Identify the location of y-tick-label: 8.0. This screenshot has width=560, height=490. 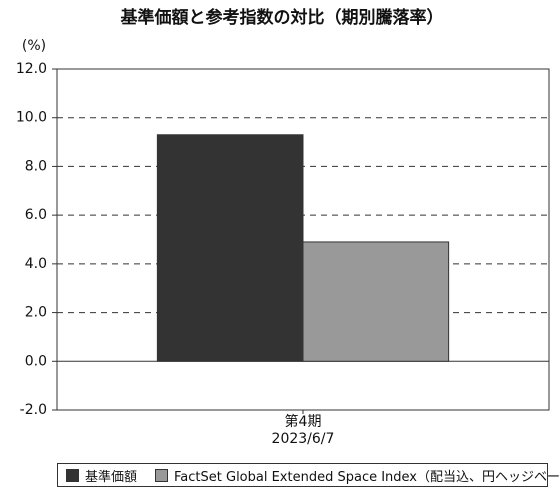
(36, 166).